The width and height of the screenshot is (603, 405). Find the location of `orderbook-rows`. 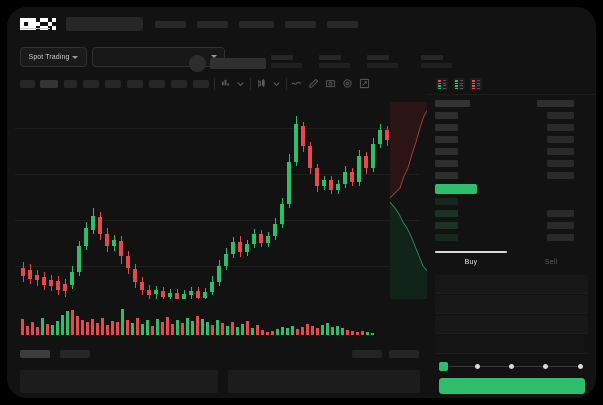

orderbook-rows is located at coordinates (511, 171).